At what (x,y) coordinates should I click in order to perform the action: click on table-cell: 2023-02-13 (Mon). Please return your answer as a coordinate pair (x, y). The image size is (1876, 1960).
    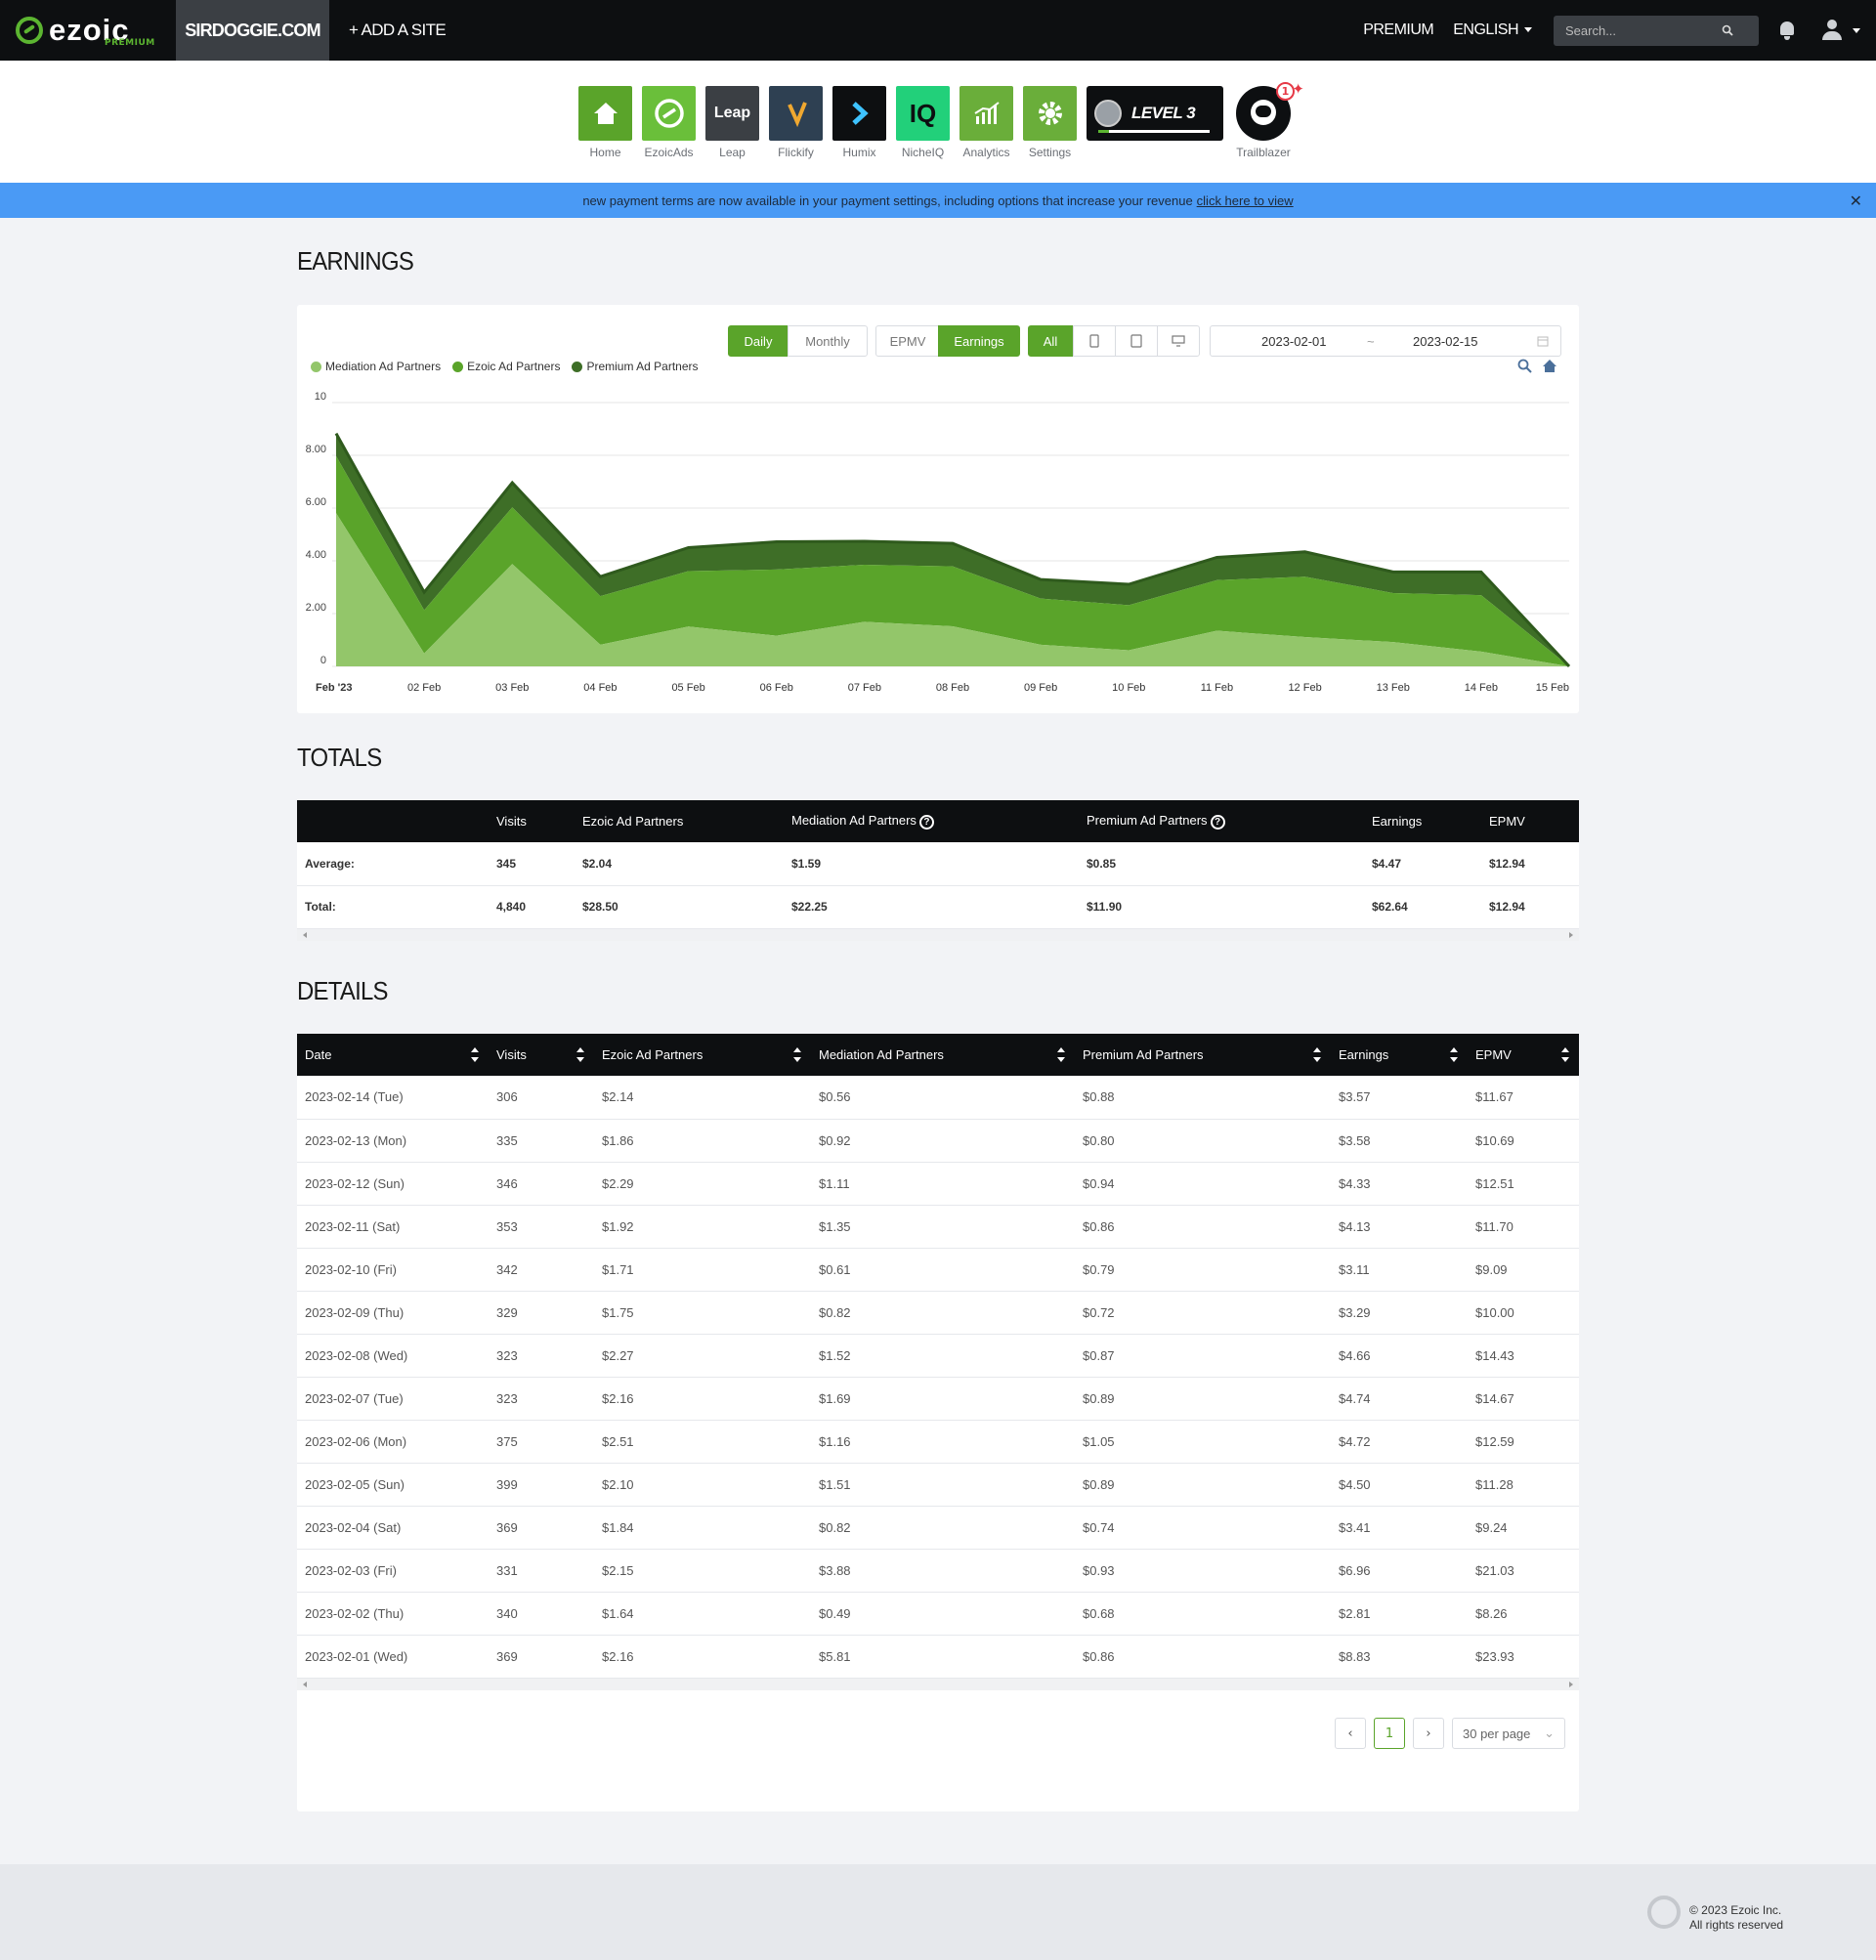
    Looking at the image, I should click on (393, 1141).